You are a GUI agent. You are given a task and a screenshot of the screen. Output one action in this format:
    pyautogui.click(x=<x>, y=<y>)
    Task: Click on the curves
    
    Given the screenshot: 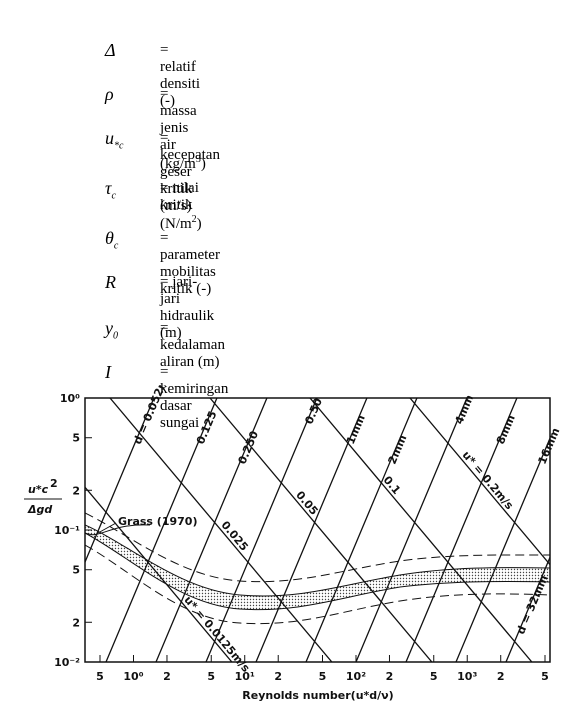 What is the action you would take?
    pyautogui.click(x=317, y=568)
    